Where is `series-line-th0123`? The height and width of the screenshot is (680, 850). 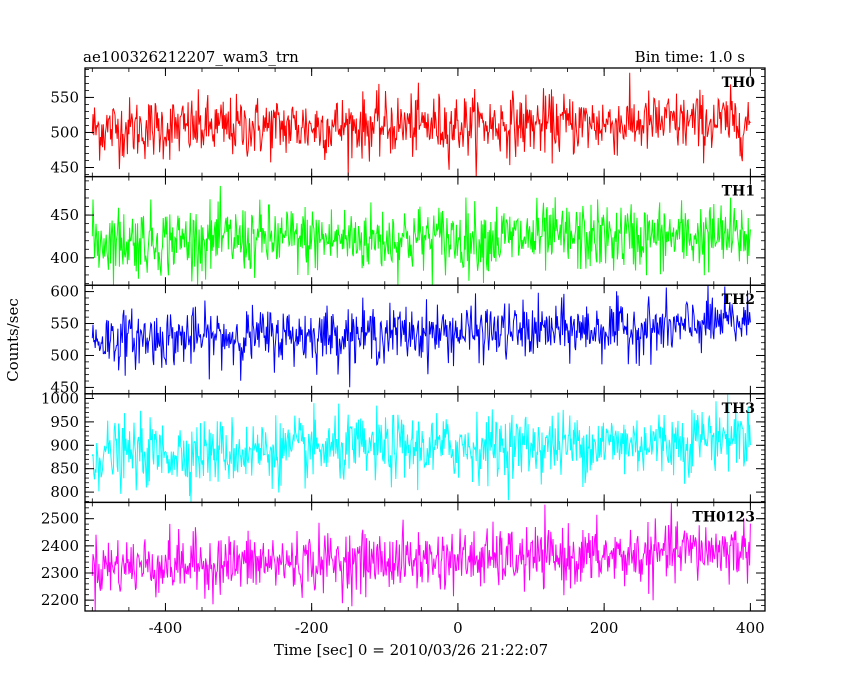 series-line-th0123 is located at coordinates (421, 557).